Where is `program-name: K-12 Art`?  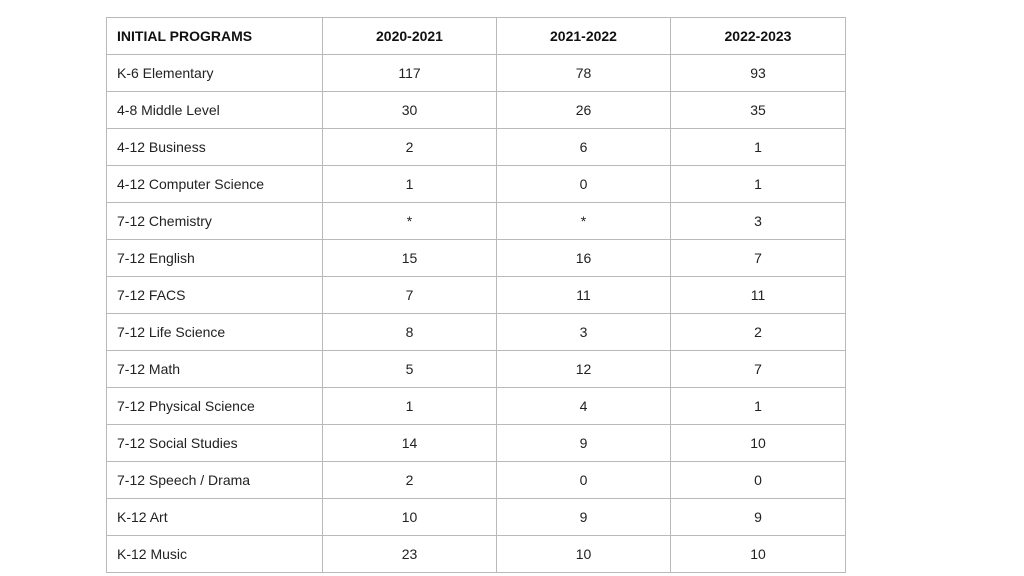
program-name: K-12 Art is located at coordinates (214, 517).